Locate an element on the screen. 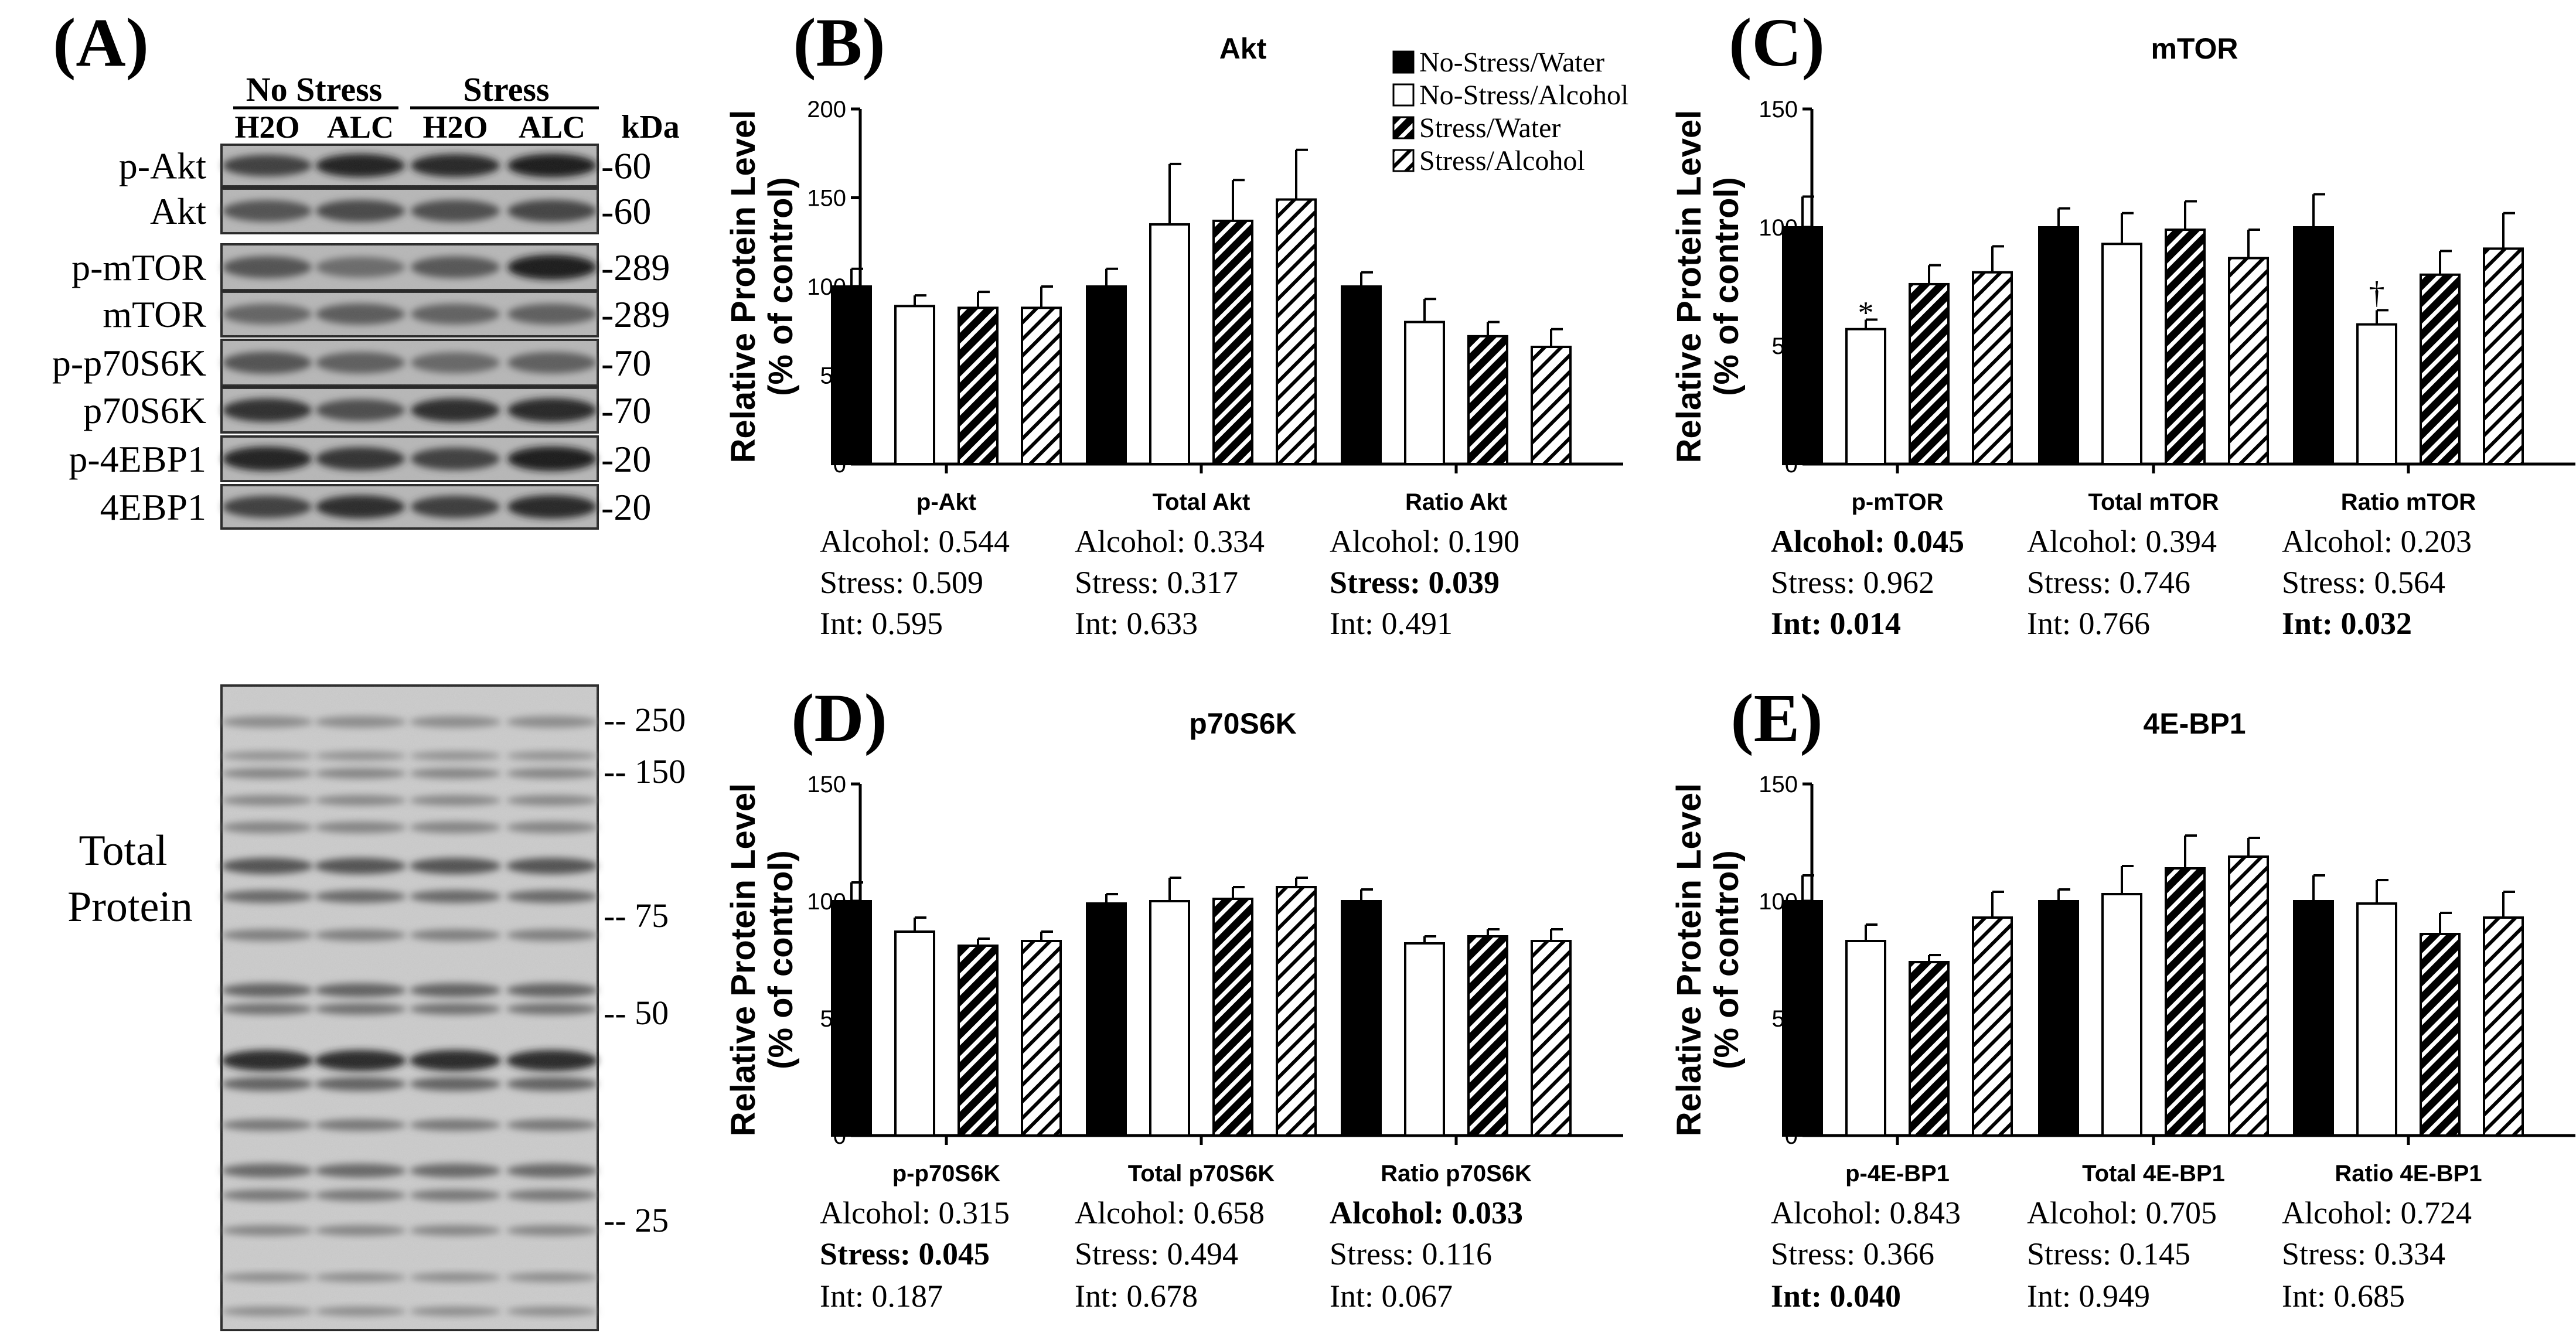  ladder-marker-150: -- 150 is located at coordinates (645, 771).